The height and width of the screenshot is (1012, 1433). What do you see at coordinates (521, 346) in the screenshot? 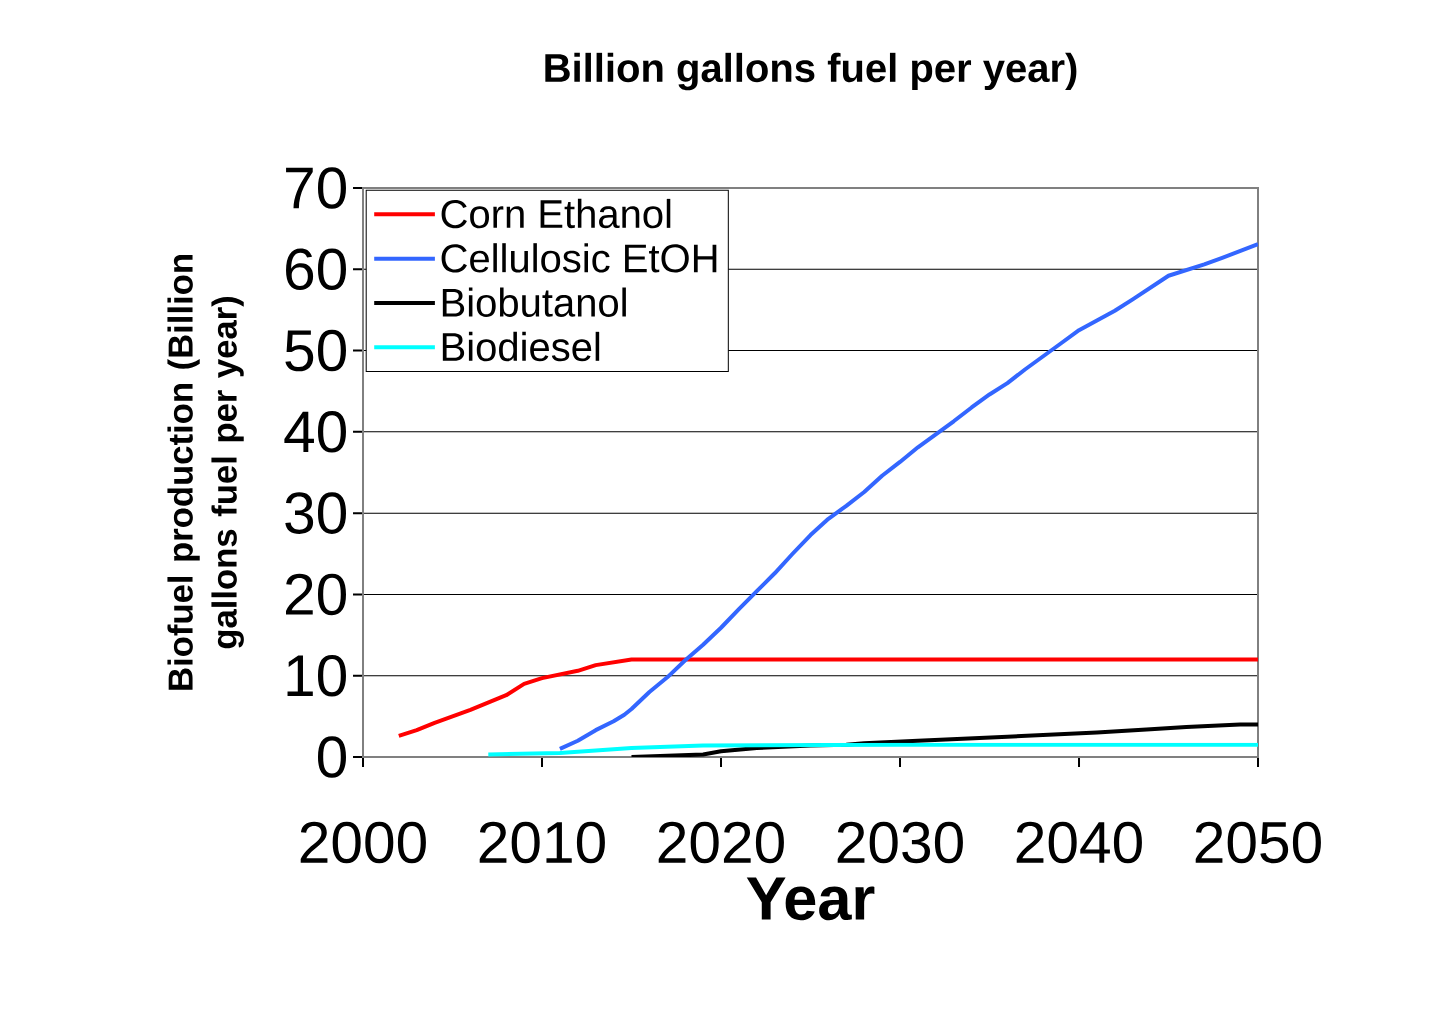
I see `legend-label: Biodiesel` at bounding box center [521, 346].